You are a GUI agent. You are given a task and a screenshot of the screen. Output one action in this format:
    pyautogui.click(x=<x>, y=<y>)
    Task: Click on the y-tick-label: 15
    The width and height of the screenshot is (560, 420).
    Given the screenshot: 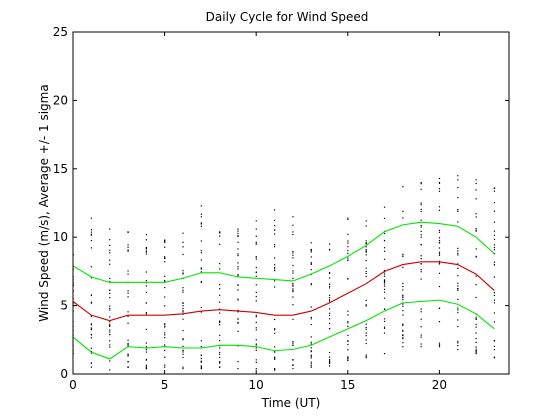 What is the action you would take?
    pyautogui.click(x=60, y=169)
    